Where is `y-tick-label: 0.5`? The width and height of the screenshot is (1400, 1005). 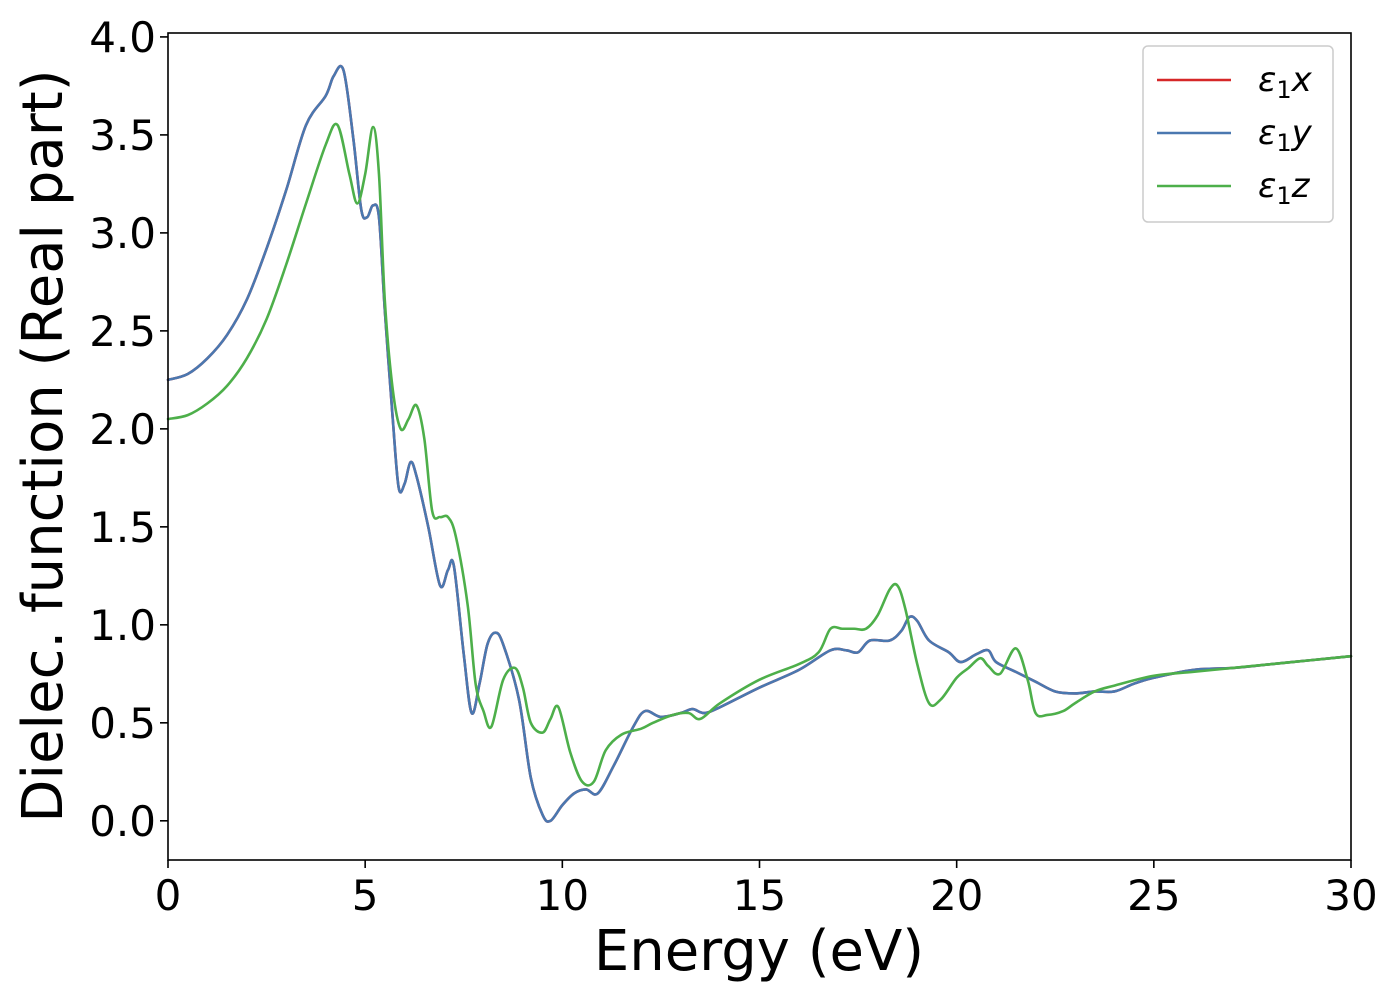 y-tick-label: 0.5 is located at coordinates (122, 723).